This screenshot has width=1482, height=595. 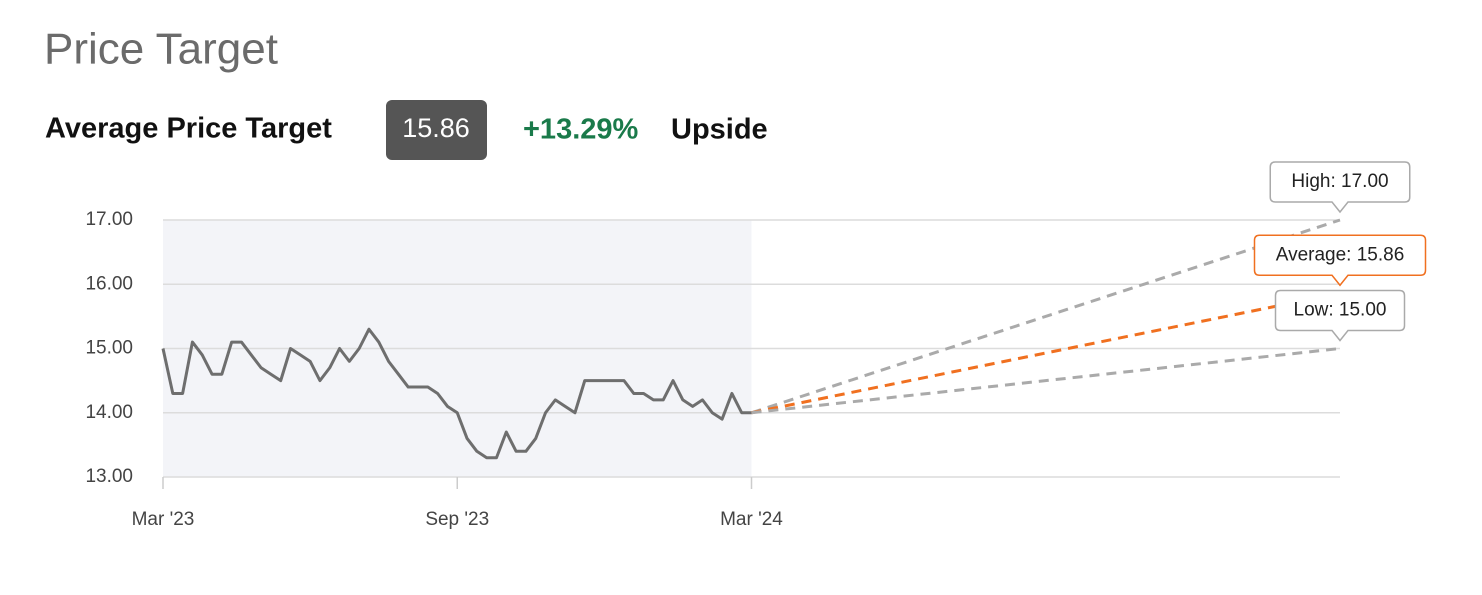 What do you see at coordinates (109, 283) in the screenshot?
I see `y-tick-label: 16.00` at bounding box center [109, 283].